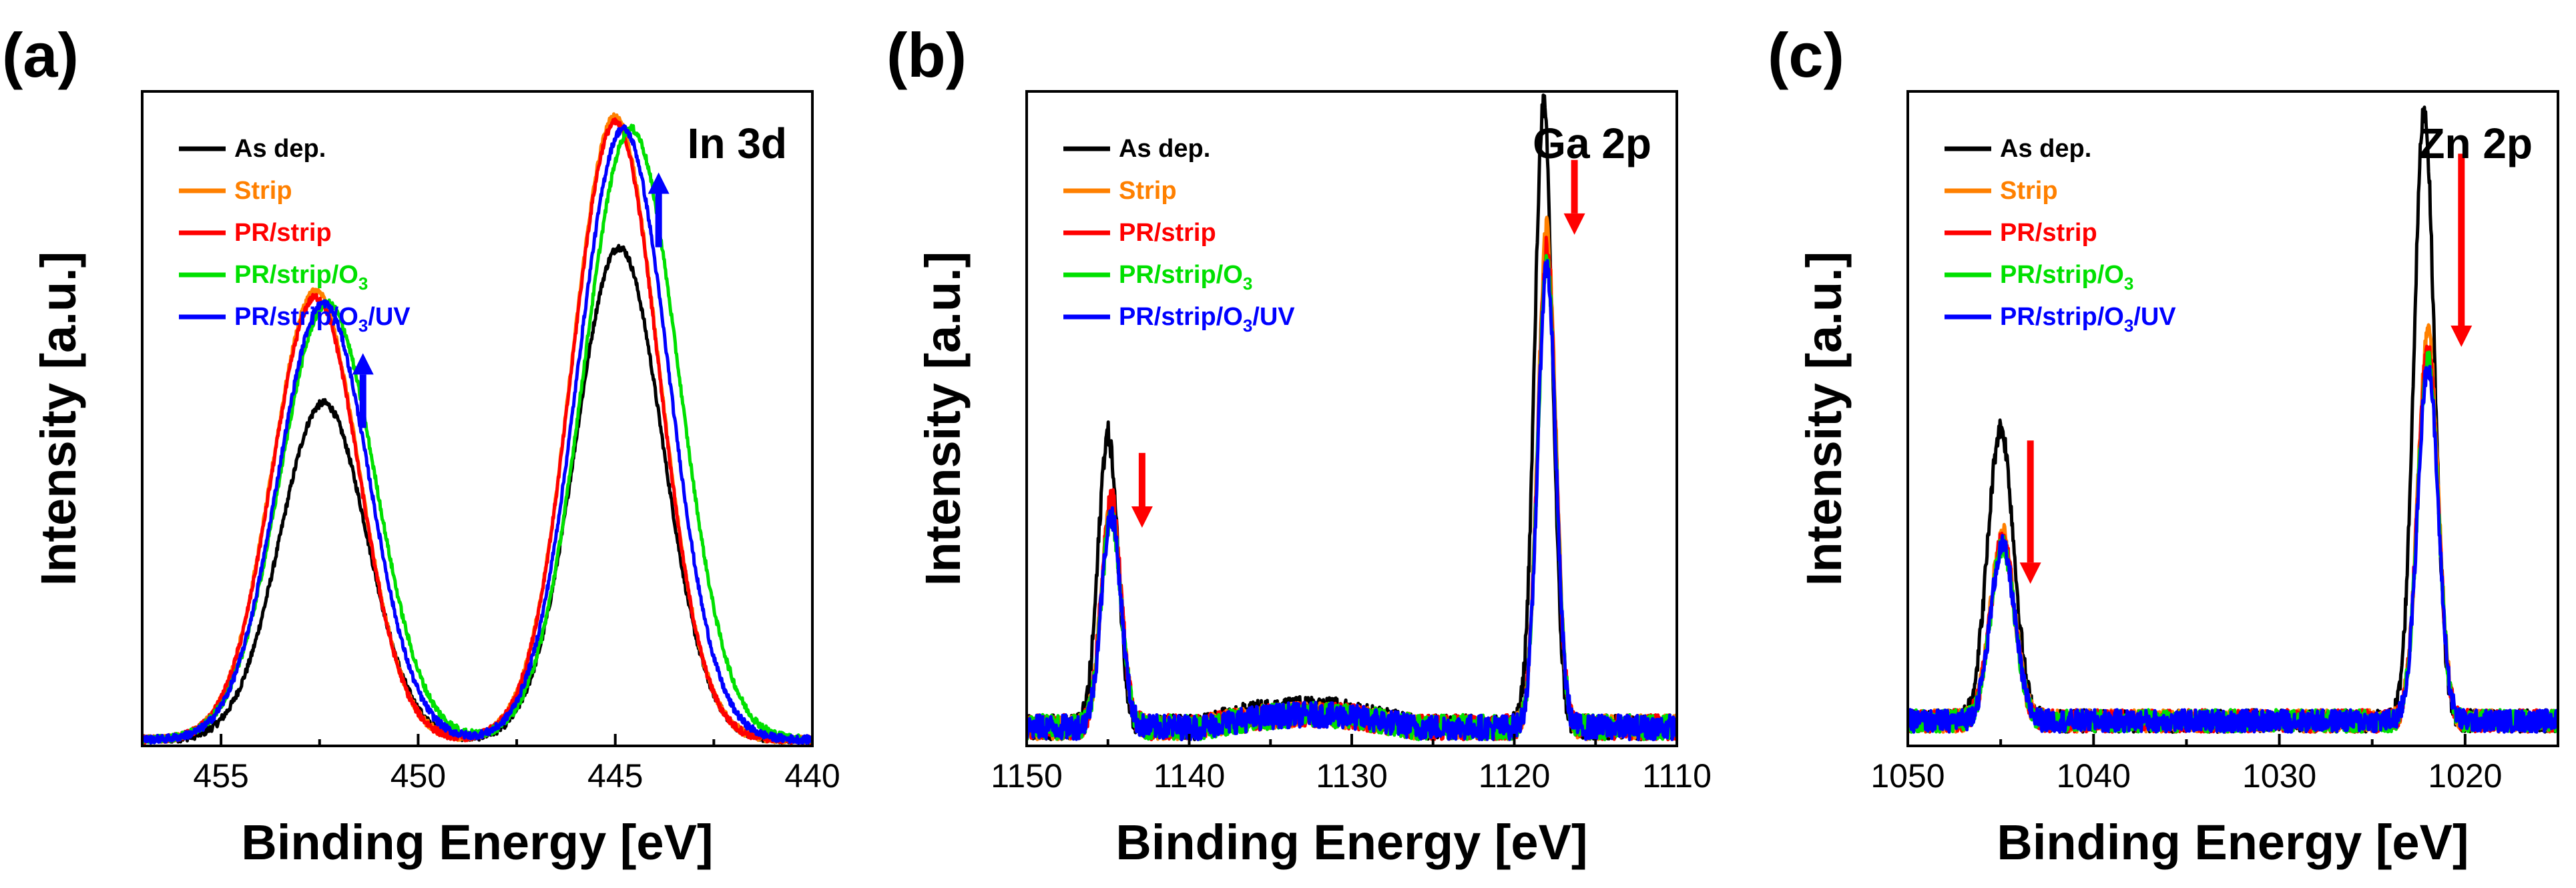 Image resolution: width=2576 pixels, height=888 pixels. What do you see at coordinates (1677, 776) in the screenshot?
I see `x-tick-label: 1110` at bounding box center [1677, 776].